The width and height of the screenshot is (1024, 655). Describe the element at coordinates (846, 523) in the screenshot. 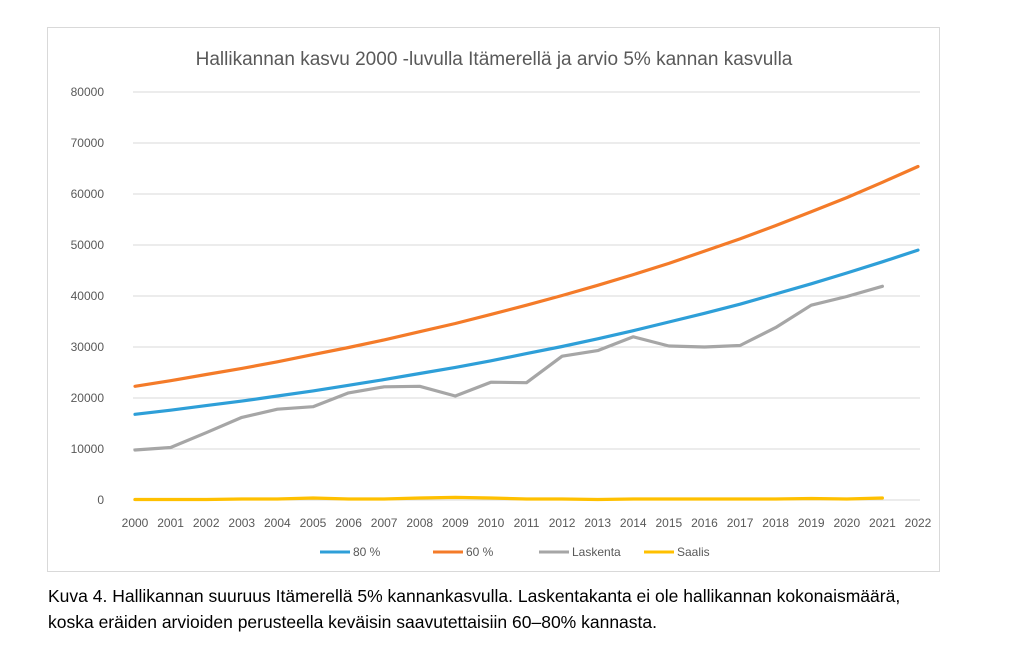

I see `x-tick-label: 2020` at that location.